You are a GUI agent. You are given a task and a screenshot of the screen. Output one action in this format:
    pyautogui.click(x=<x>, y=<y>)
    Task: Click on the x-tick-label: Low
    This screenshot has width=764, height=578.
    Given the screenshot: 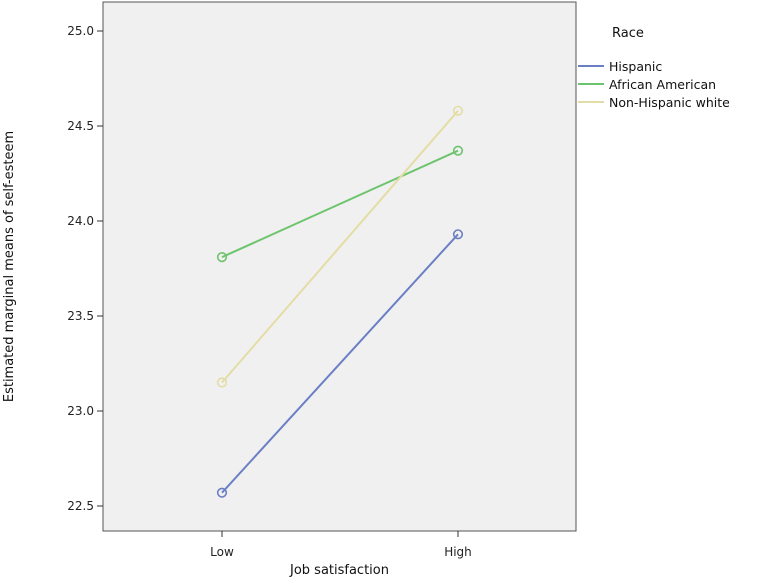 What is the action you would take?
    pyautogui.click(x=222, y=552)
    